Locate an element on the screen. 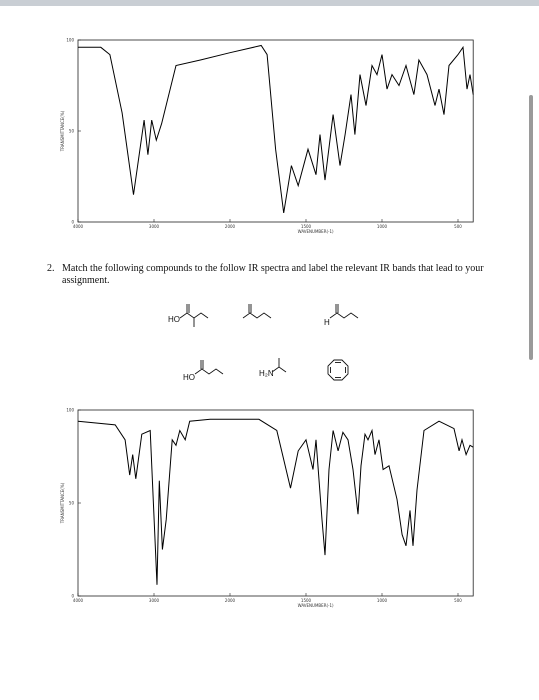 Image resolution: width=539 pixels, height=700 pixels. structure-label: H₂N is located at coordinates (266, 373).